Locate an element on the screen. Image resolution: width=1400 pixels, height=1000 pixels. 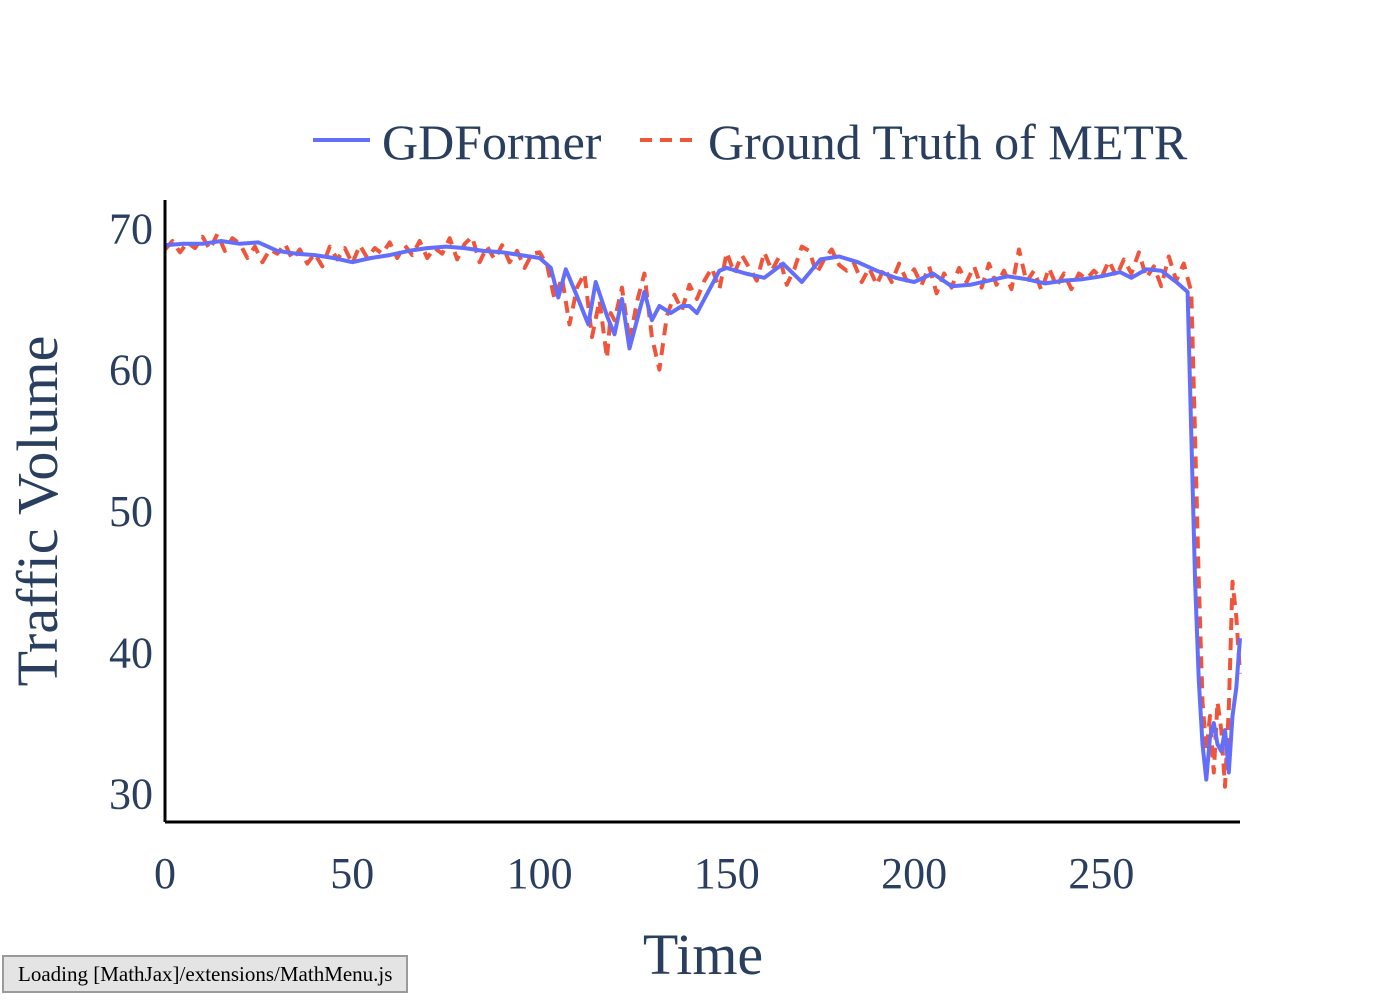
x-tick-label: 100 is located at coordinates (540, 873).